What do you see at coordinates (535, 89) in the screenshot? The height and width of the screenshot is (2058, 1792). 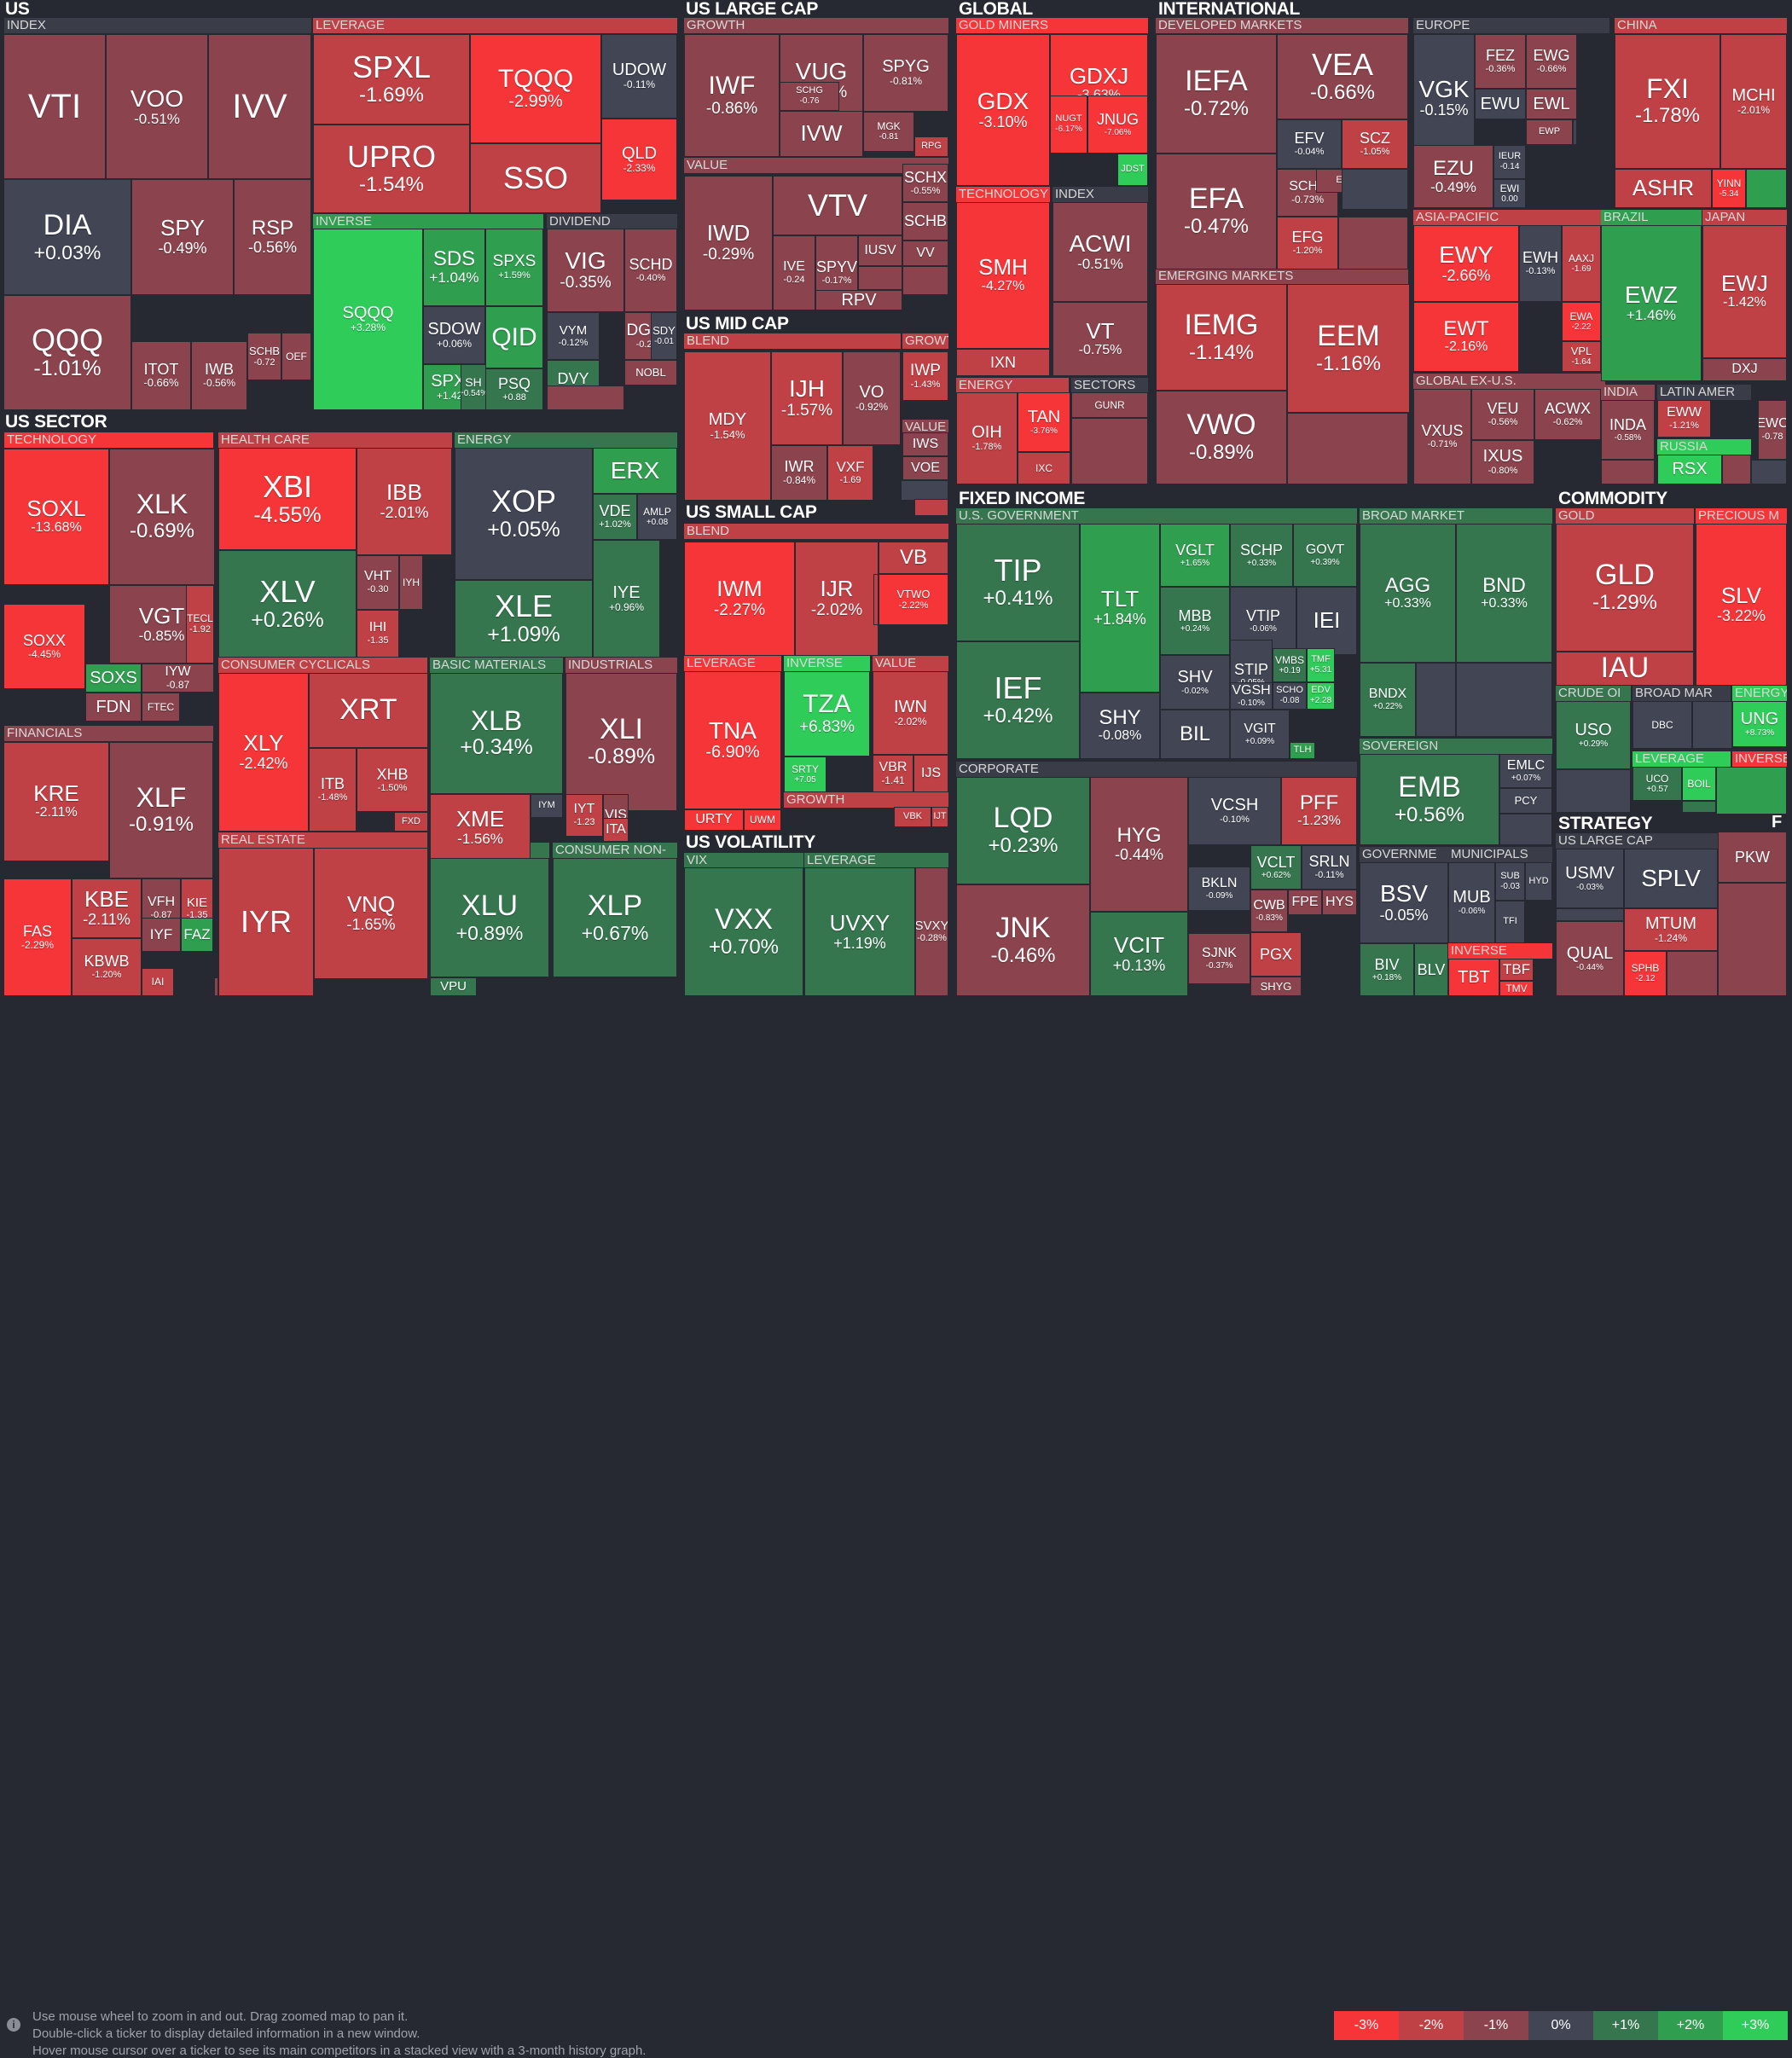 I see `tile-tqqq: TQQQ -2.99%` at bounding box center [535, 89].